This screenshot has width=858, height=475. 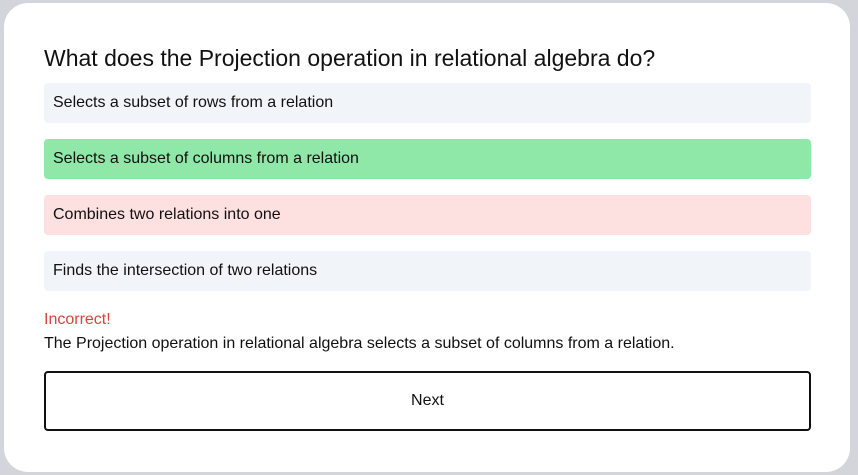 What do you see at coordinates (193, 102) in the screenshot?
I see `answer-option-label: Selects a subset of rows from a relation` at bounding box center [193, 102].